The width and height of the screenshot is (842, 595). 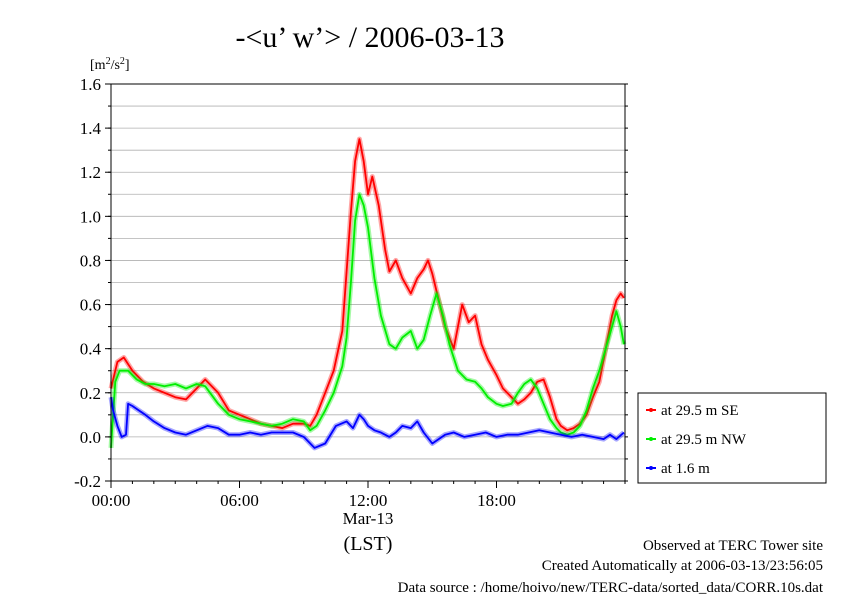 What do you see at coordinates (91, 349) in the screenshot?
I see `y-tick-label: 0.4` at bounding box center [91, 349].